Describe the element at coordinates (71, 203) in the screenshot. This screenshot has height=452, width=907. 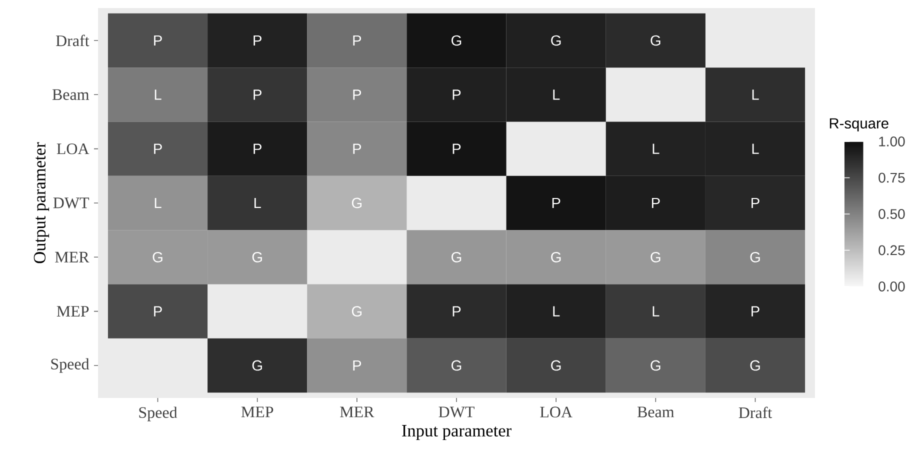
I see `y-tick-label: DWT` at that location.